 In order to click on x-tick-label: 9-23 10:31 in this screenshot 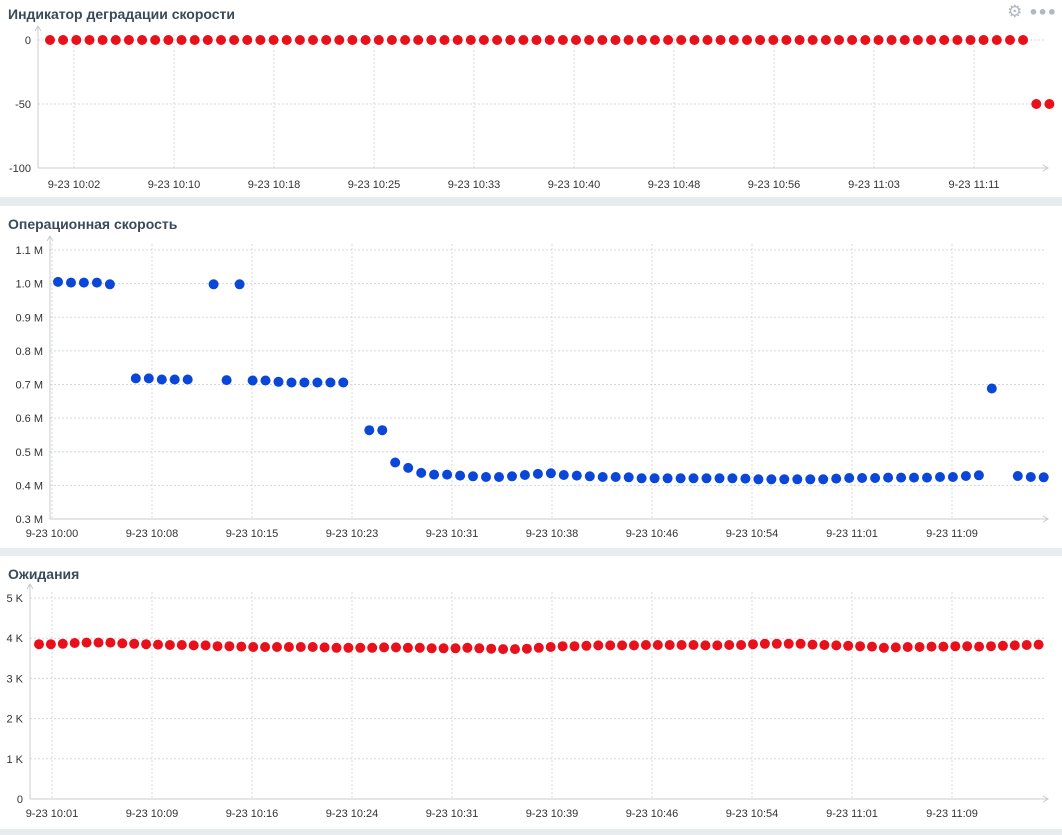, I will do `click(452, 814)`.